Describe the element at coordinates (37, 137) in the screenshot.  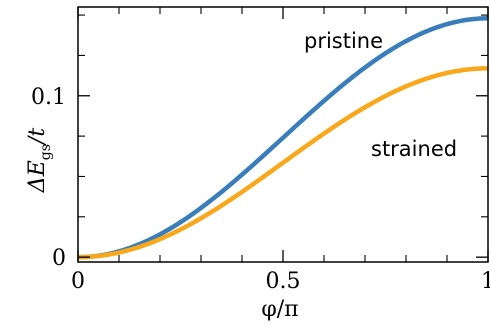
I see `y-axis-label-tail: /t` at that location.